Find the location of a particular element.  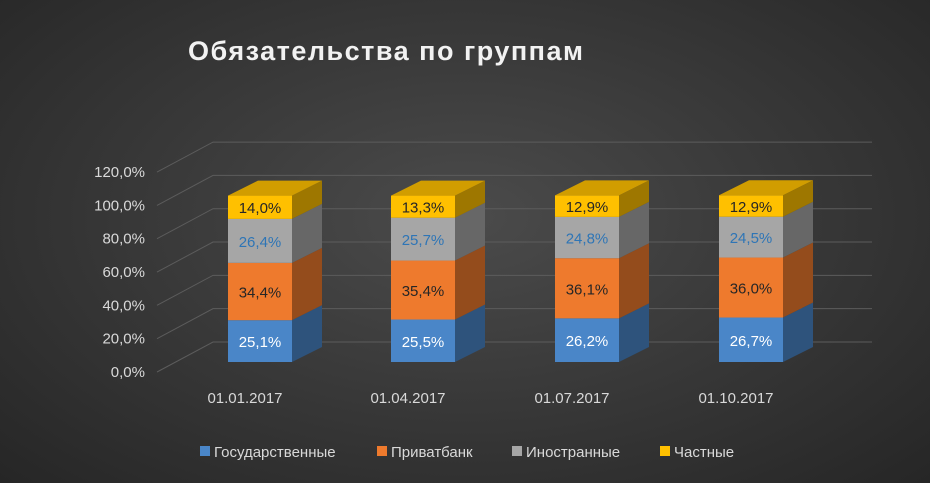

bar-stack: 26,7% 36,0% 24,5% 12,9% is located at coordinates (766, 271).